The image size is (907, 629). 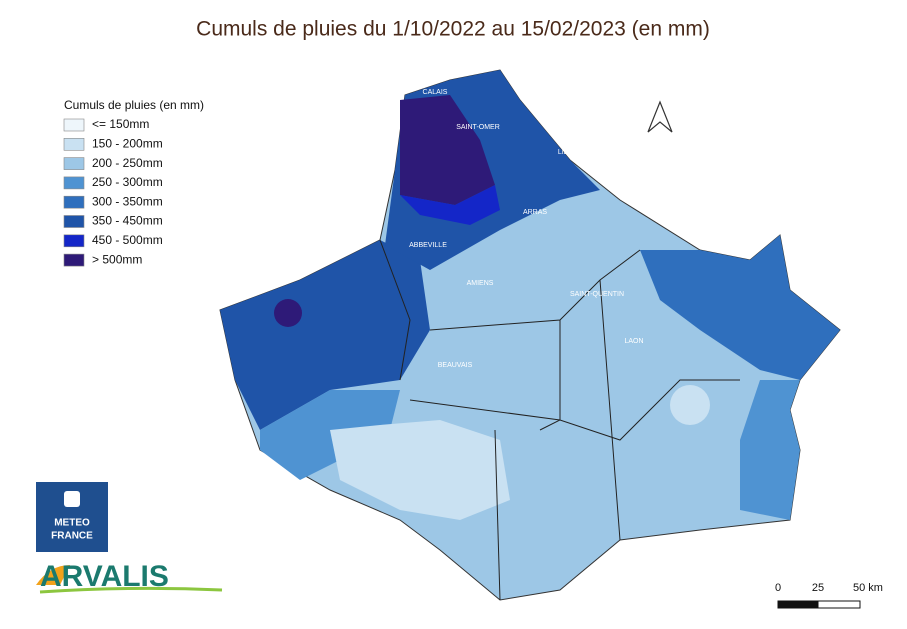 What do you see at coordinates (72, 523) in the screenshot?
I see `logo-text: METEO` at bounding box center [72, 523].